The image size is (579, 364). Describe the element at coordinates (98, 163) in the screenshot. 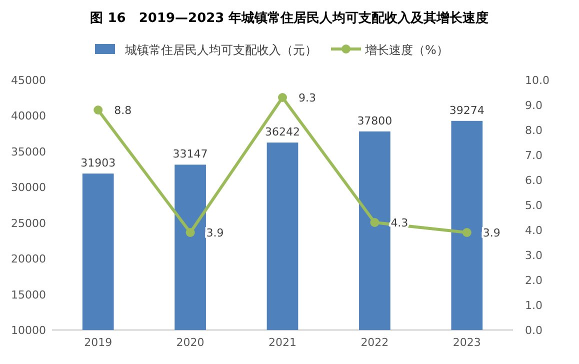

I see `data-label: 31903` at that location.